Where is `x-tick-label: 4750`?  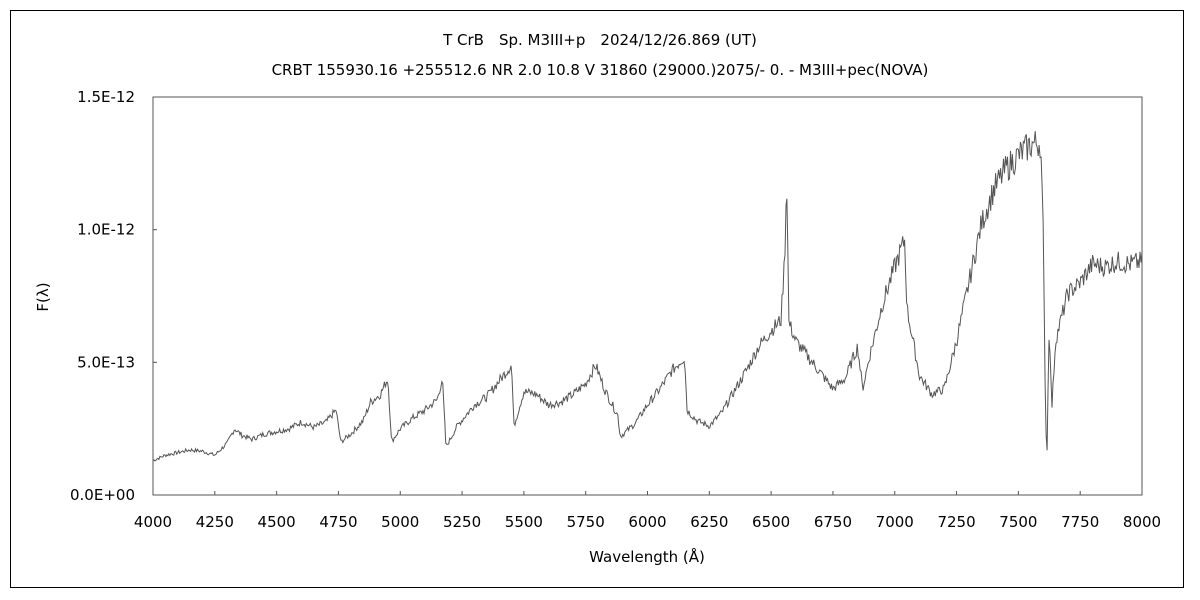
x-tick-label: 4750 is located at coordinates (338, 522).